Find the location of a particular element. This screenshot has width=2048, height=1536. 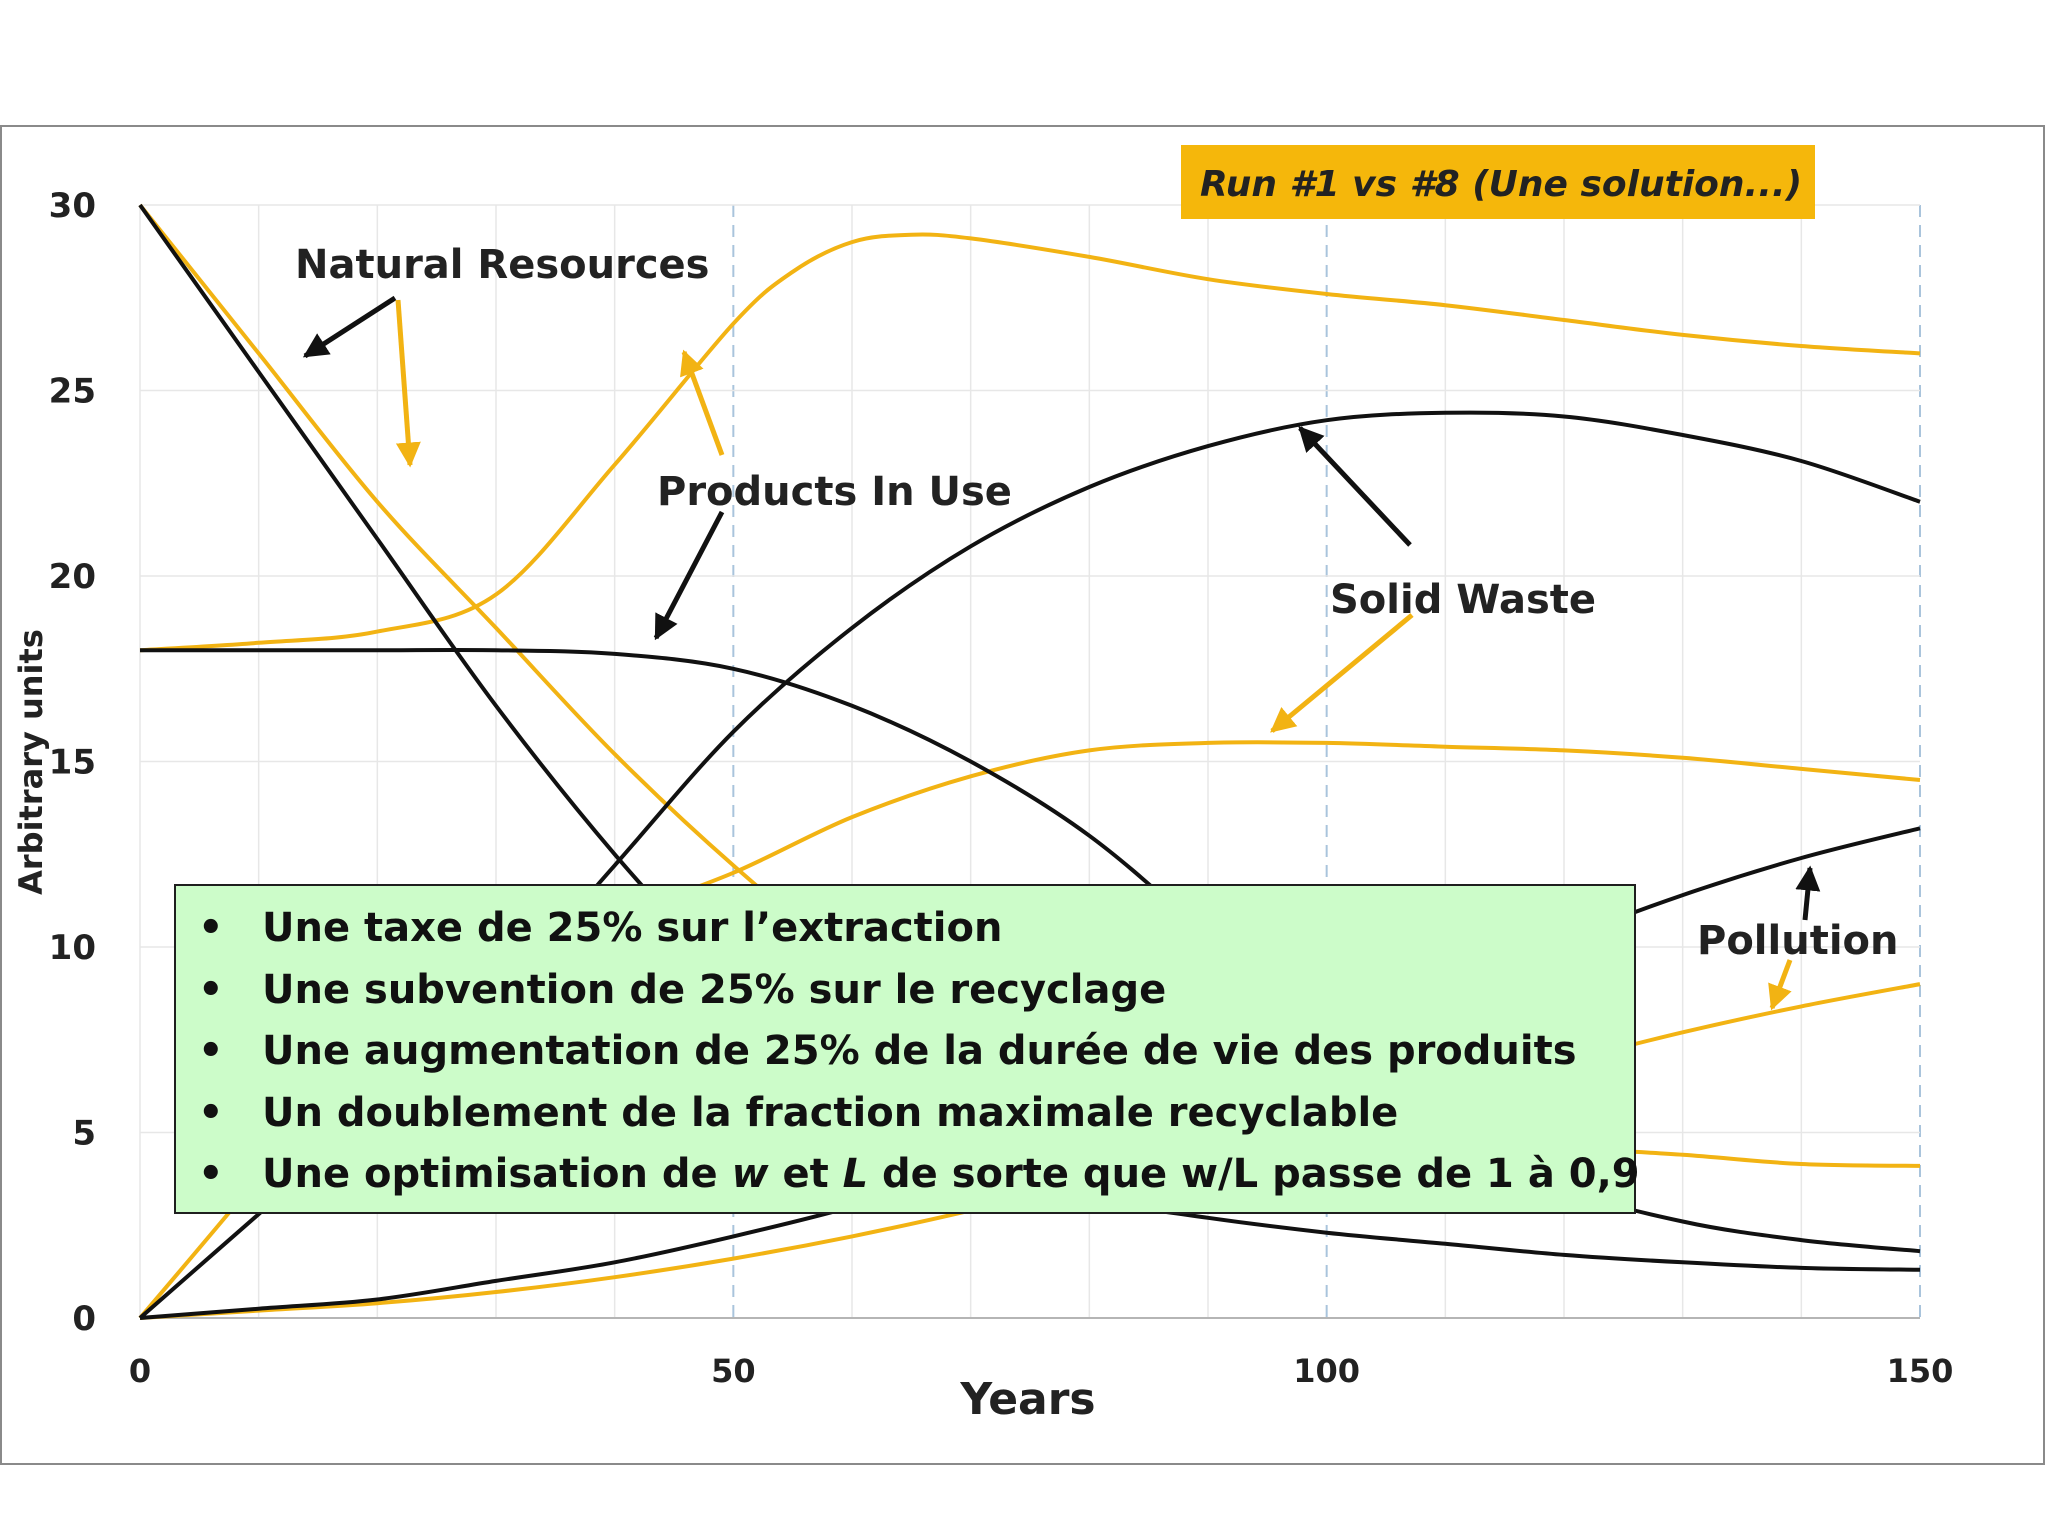

annotation-products-in-use: Products In Use is located at coordinates (834, 492).